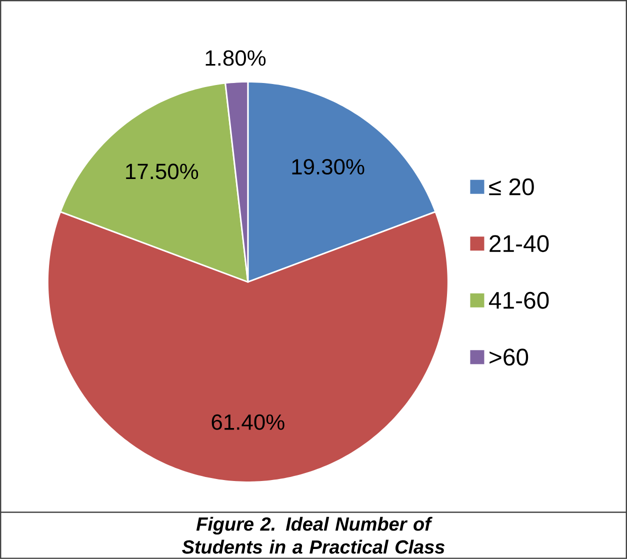 This screenshot has height=559, width=627. I want to click on data-label: 1.80%, so click(236, 58).